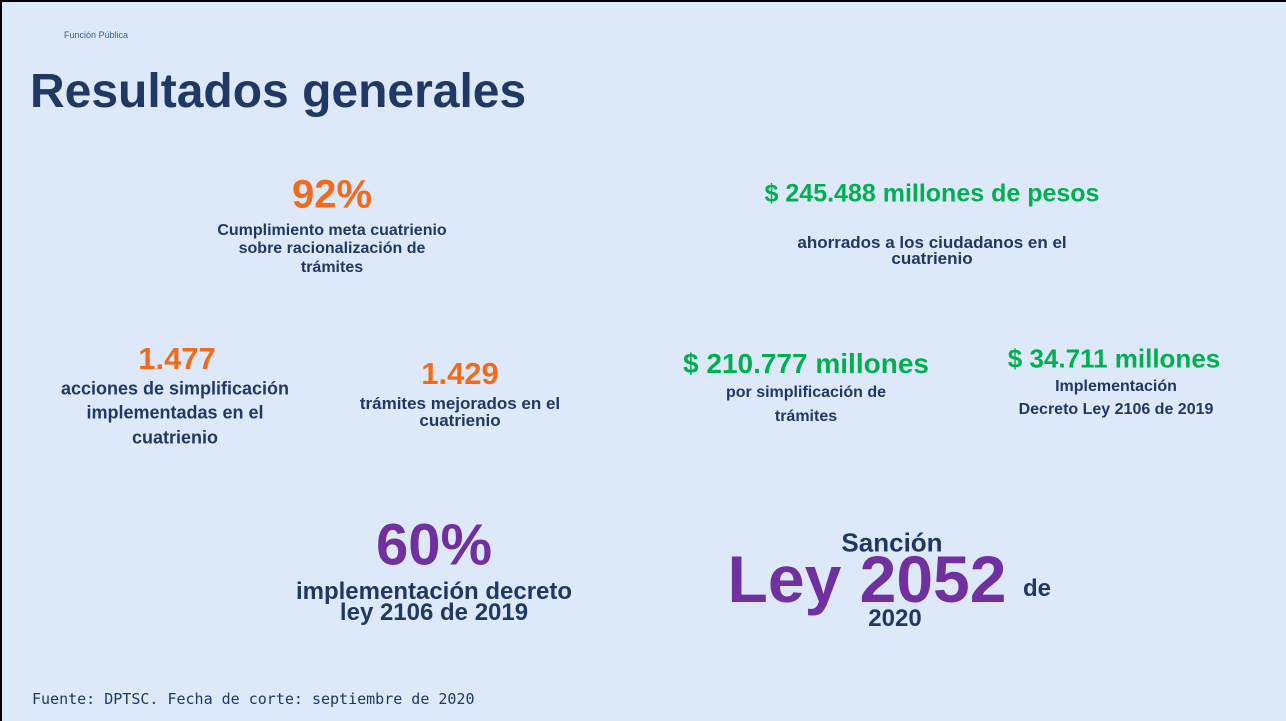 The image size is (1286, 721). Describe the element at coordinates (434, 612) in the screenshot. I see `stat-label: ley 2106 de 2019` at that location.